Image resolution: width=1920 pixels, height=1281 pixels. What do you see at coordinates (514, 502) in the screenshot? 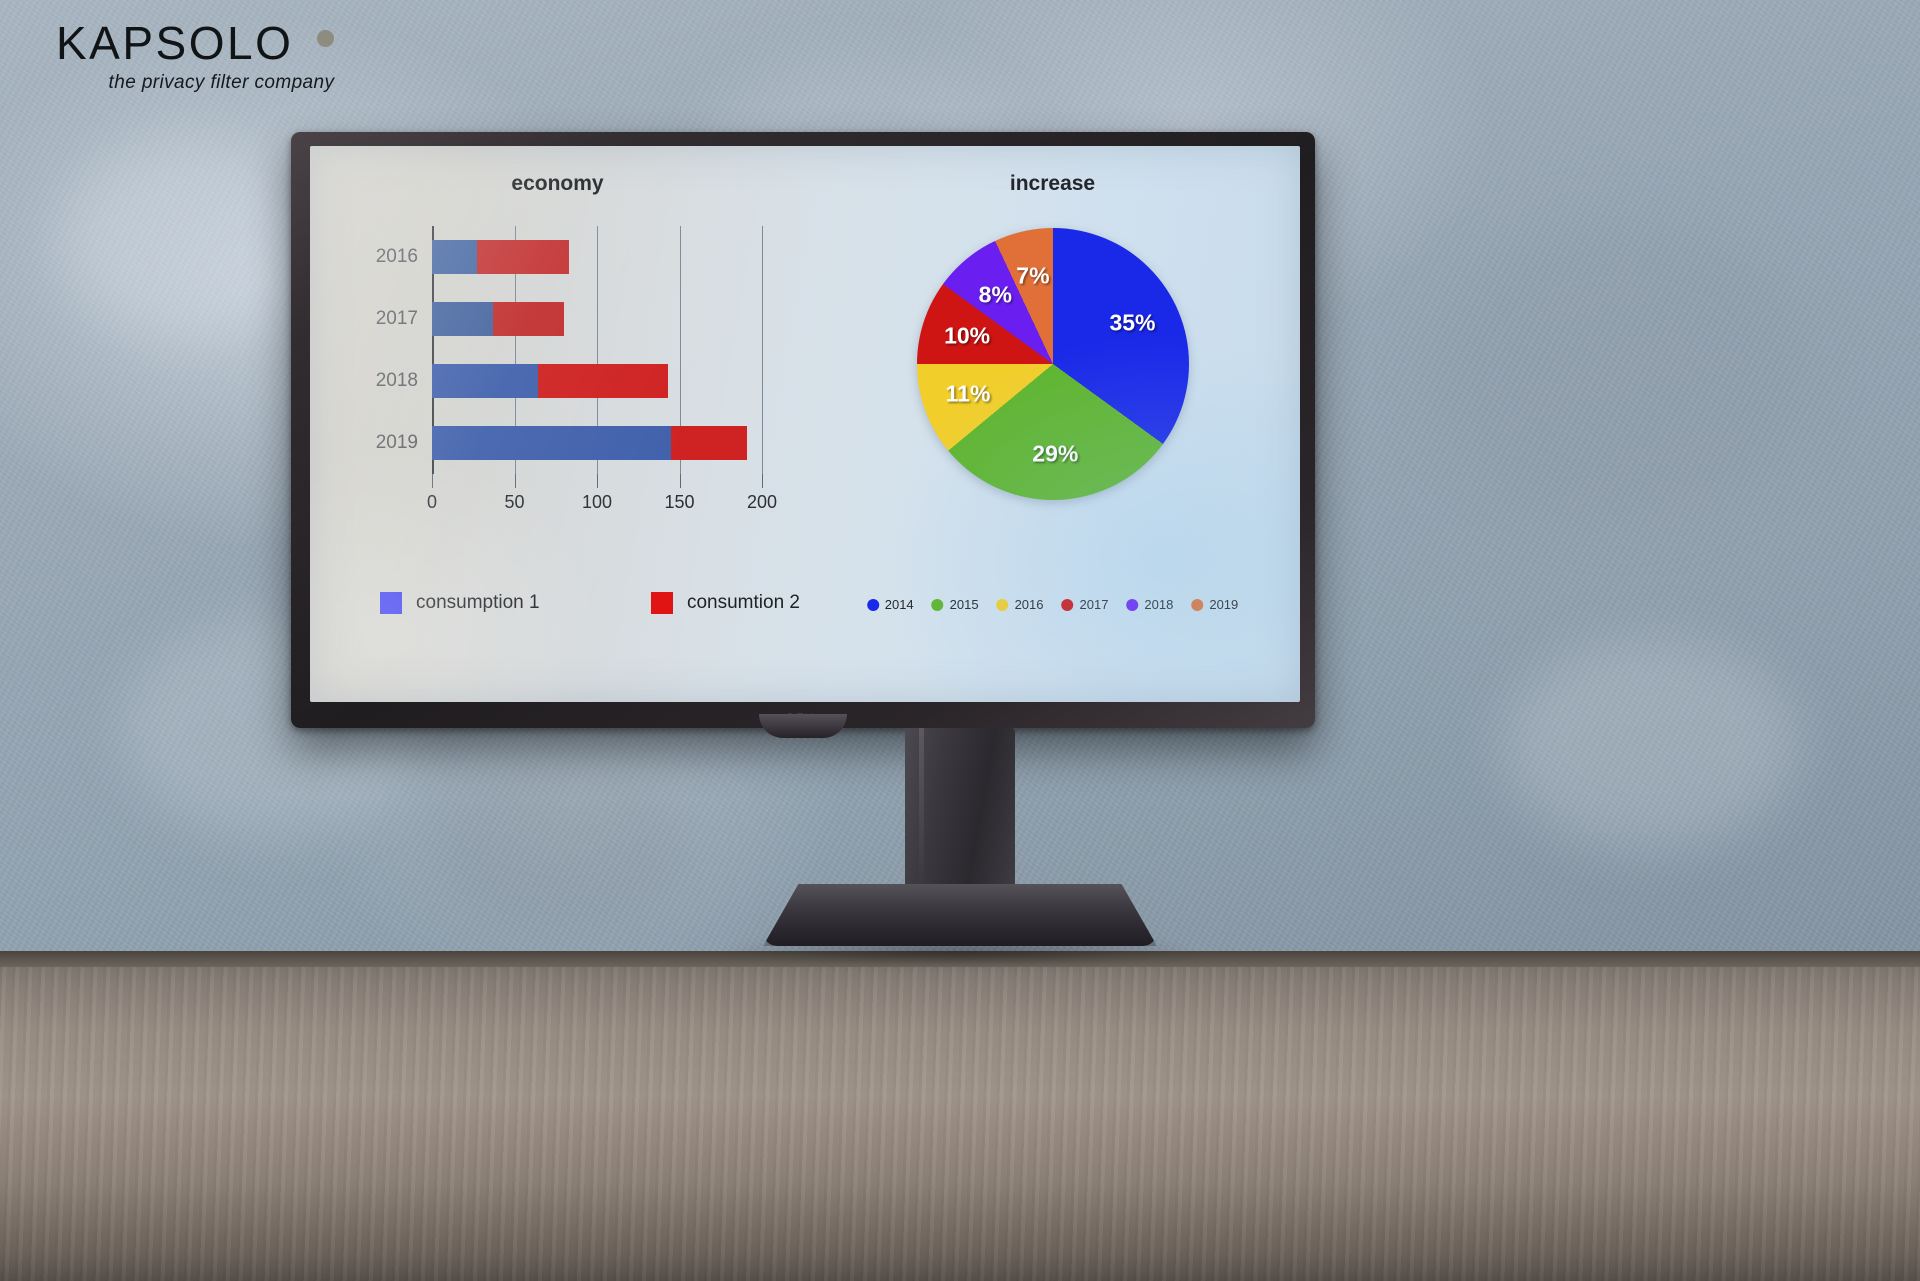
I see `axis-tick-label: 50` at bounding box center [514, 502].